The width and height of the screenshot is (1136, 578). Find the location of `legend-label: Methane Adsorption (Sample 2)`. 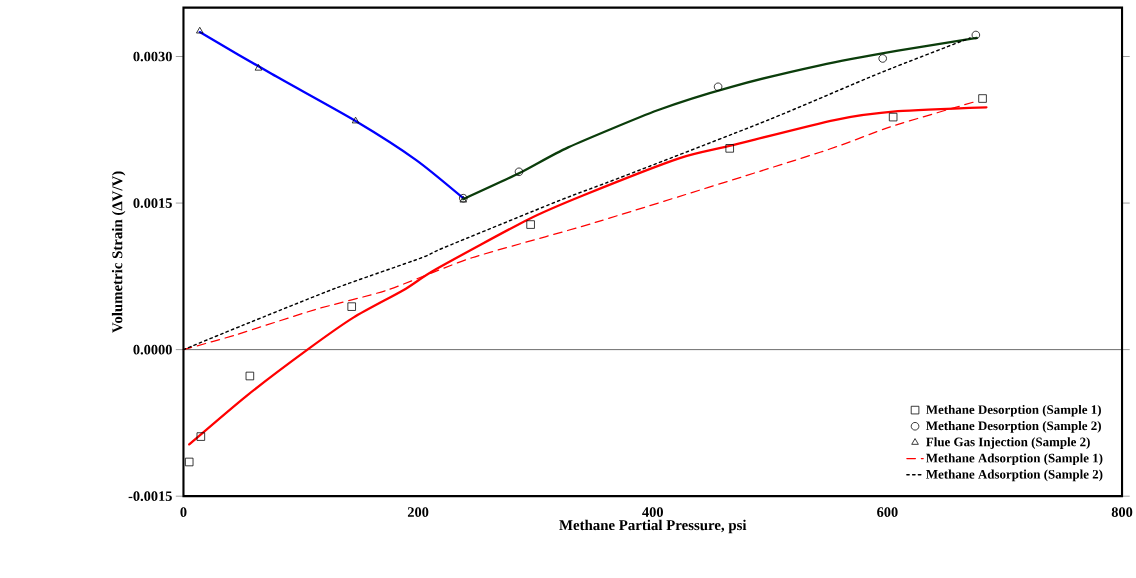

legend-label: Methane Adsorption (Sample 2) is located at coordinates (1014, 475).